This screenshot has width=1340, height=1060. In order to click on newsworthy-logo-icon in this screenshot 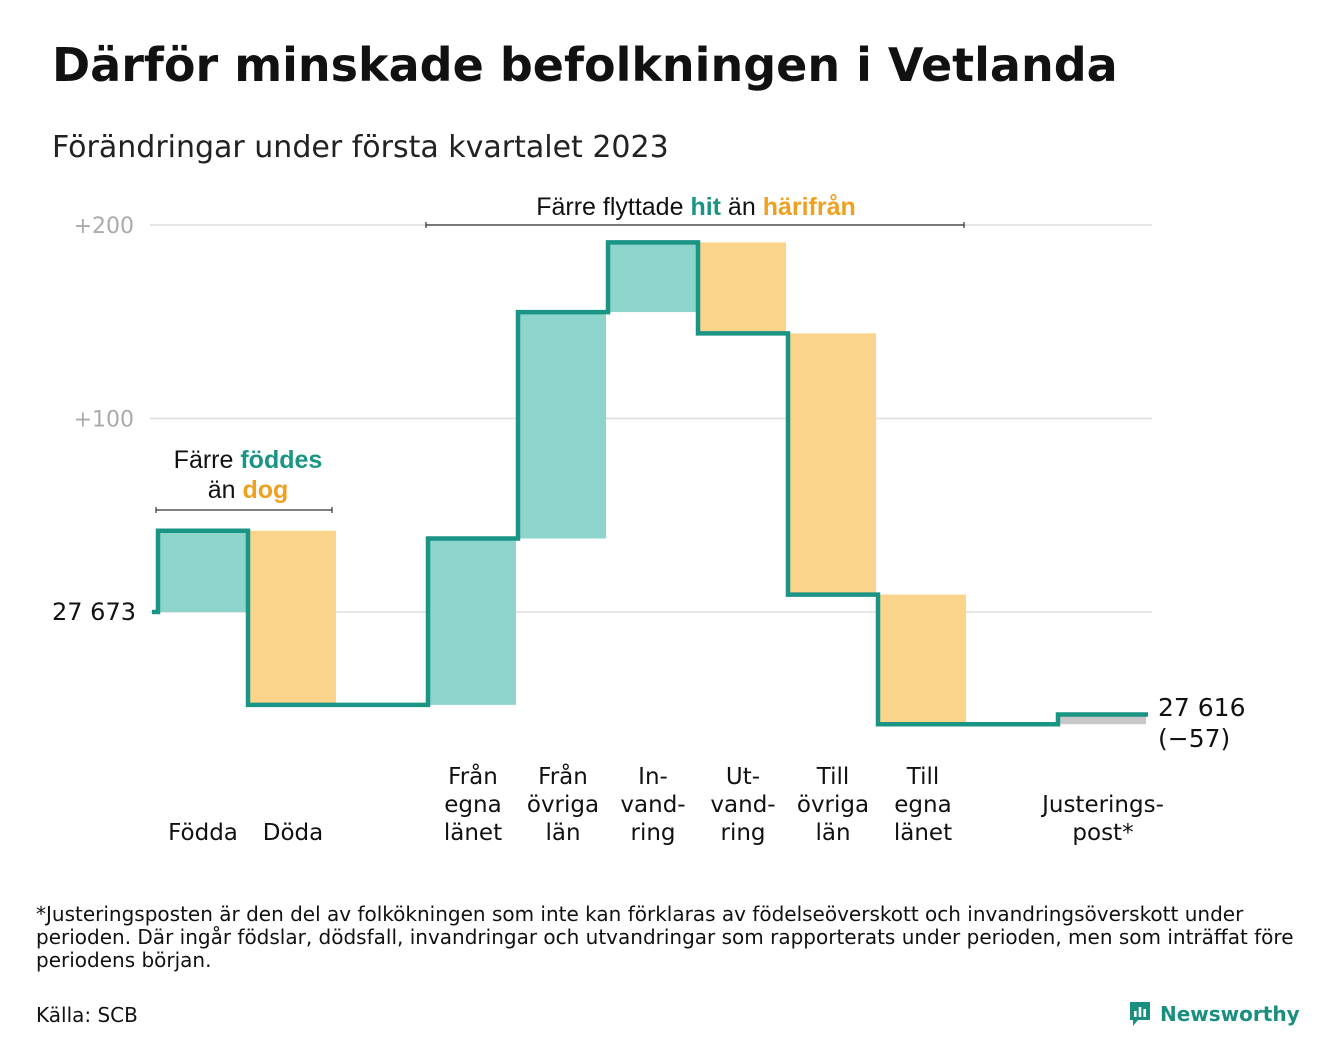, I will do `click(1140, 1014)`.